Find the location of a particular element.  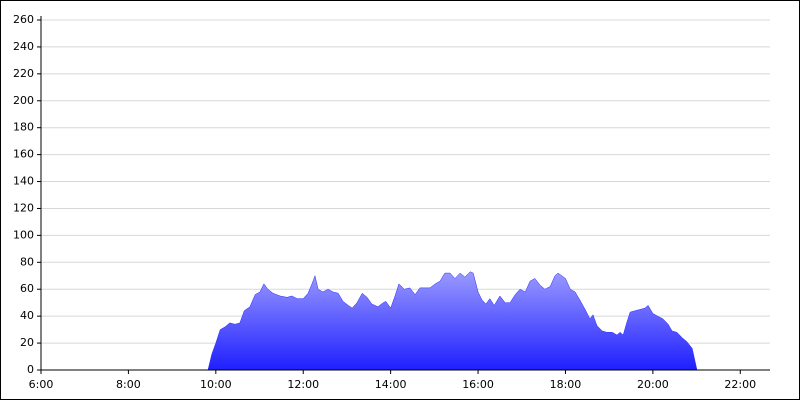

x-tick-label: 14:00 is located at coordinates (391, 384).